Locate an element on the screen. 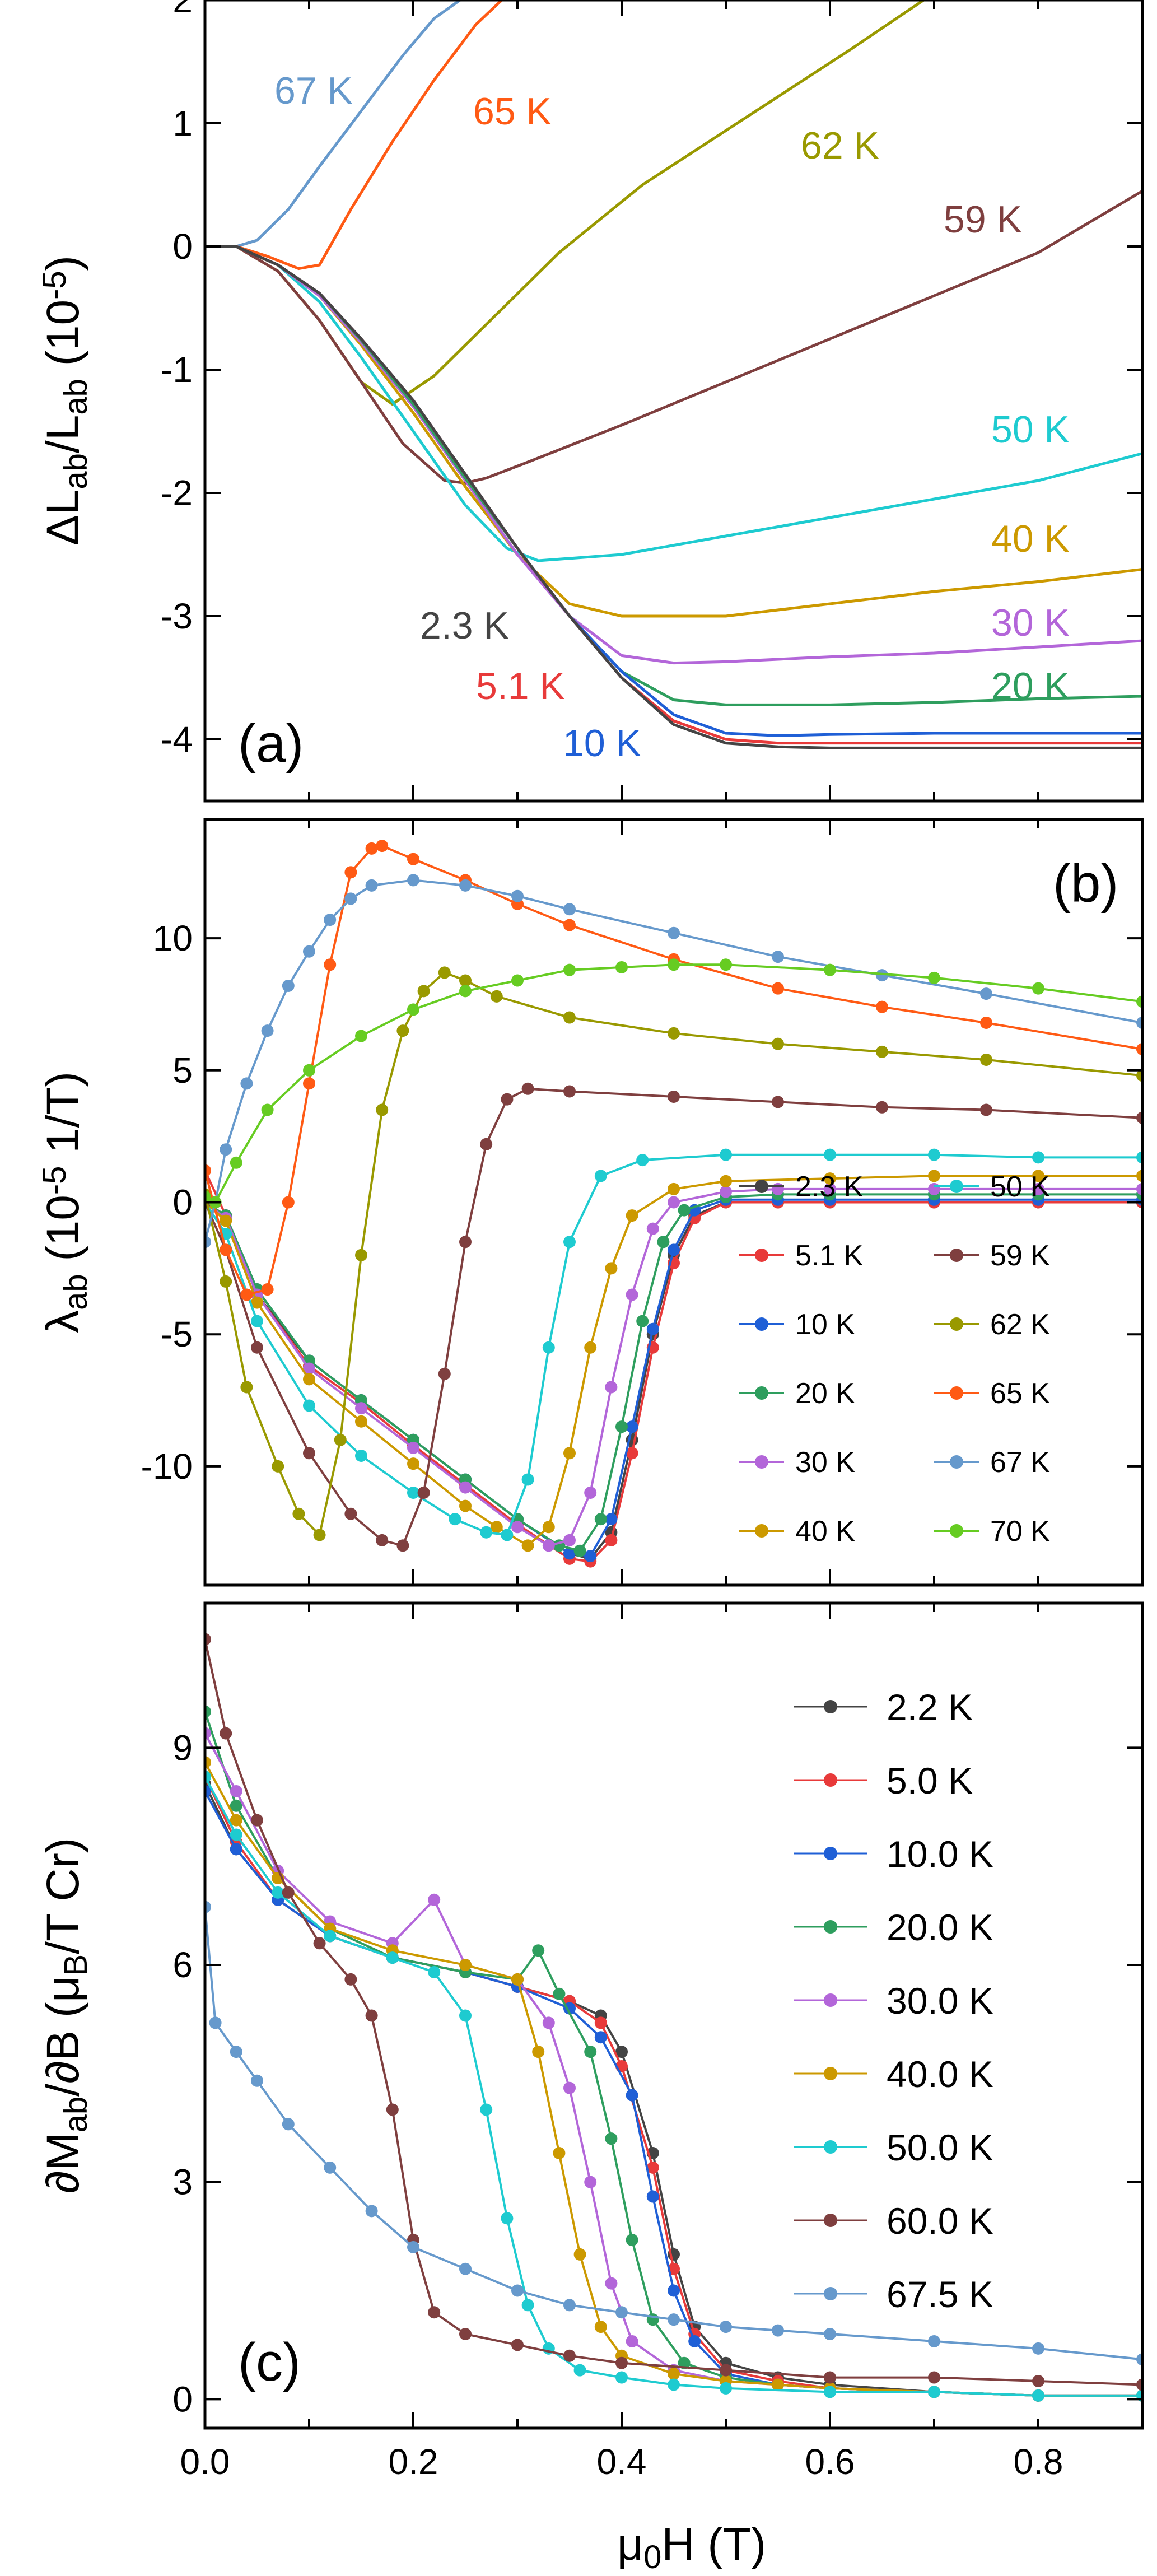 This screenshot has width=1157, height=2576. curve-label-30-K: 30 K is located at coordinates (1030, 623).